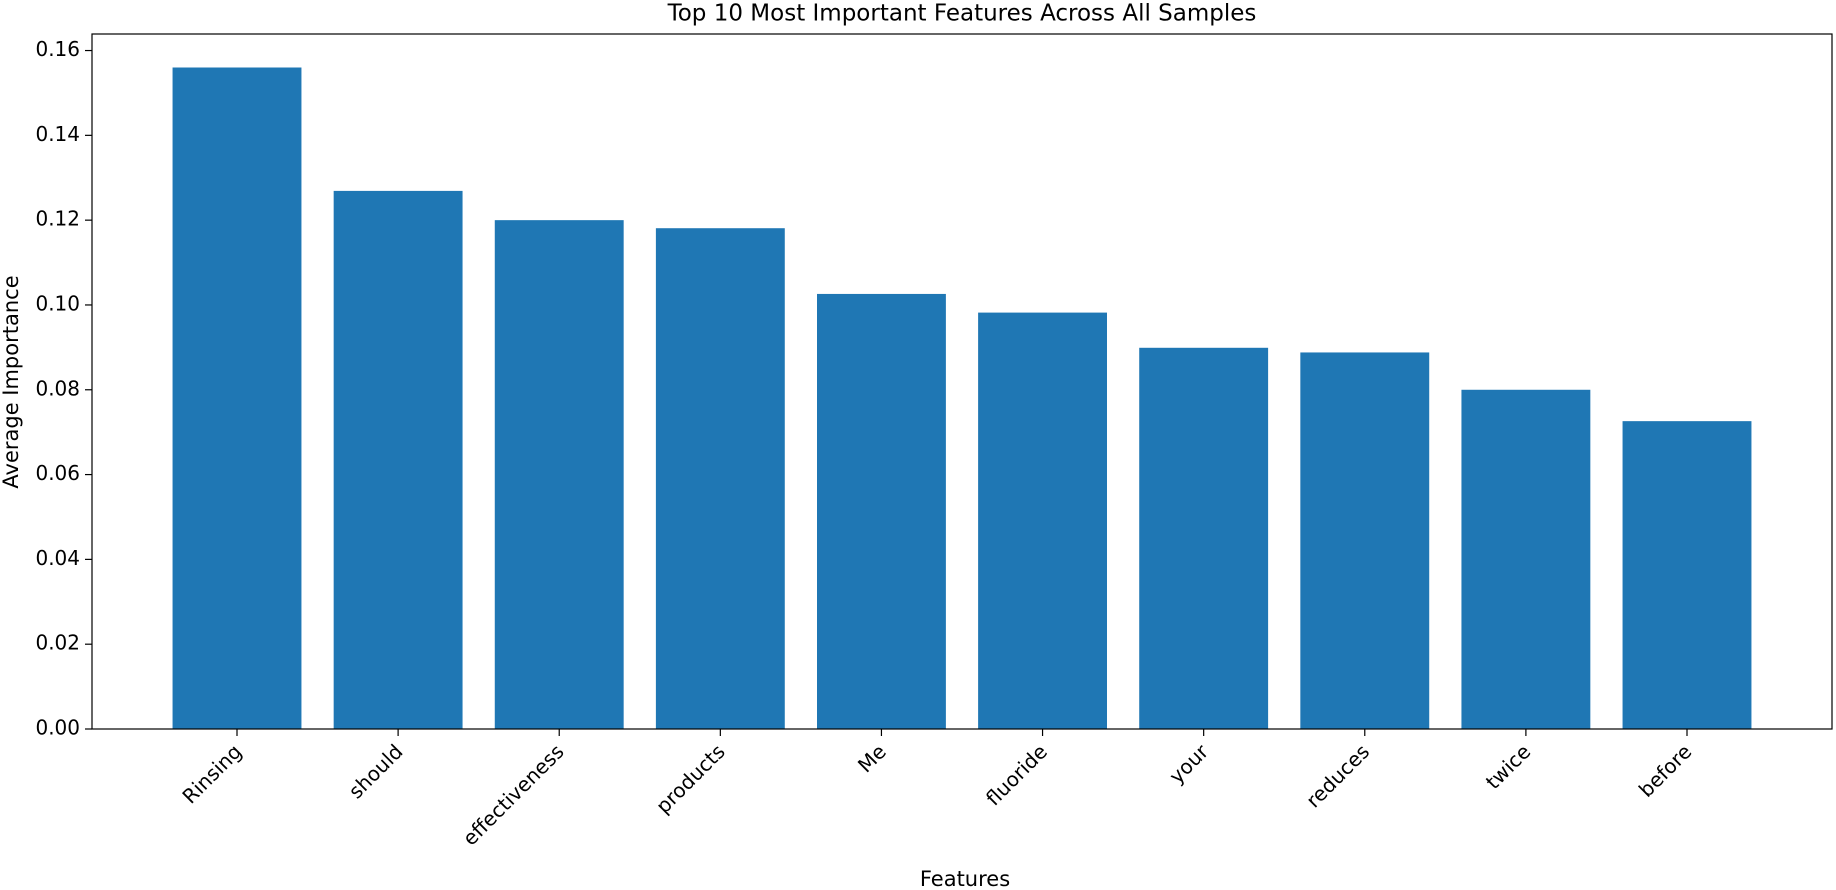  Describe the element at coordinates (690, 778) in the screenshot. I see `x-tick-label: products` at that location.